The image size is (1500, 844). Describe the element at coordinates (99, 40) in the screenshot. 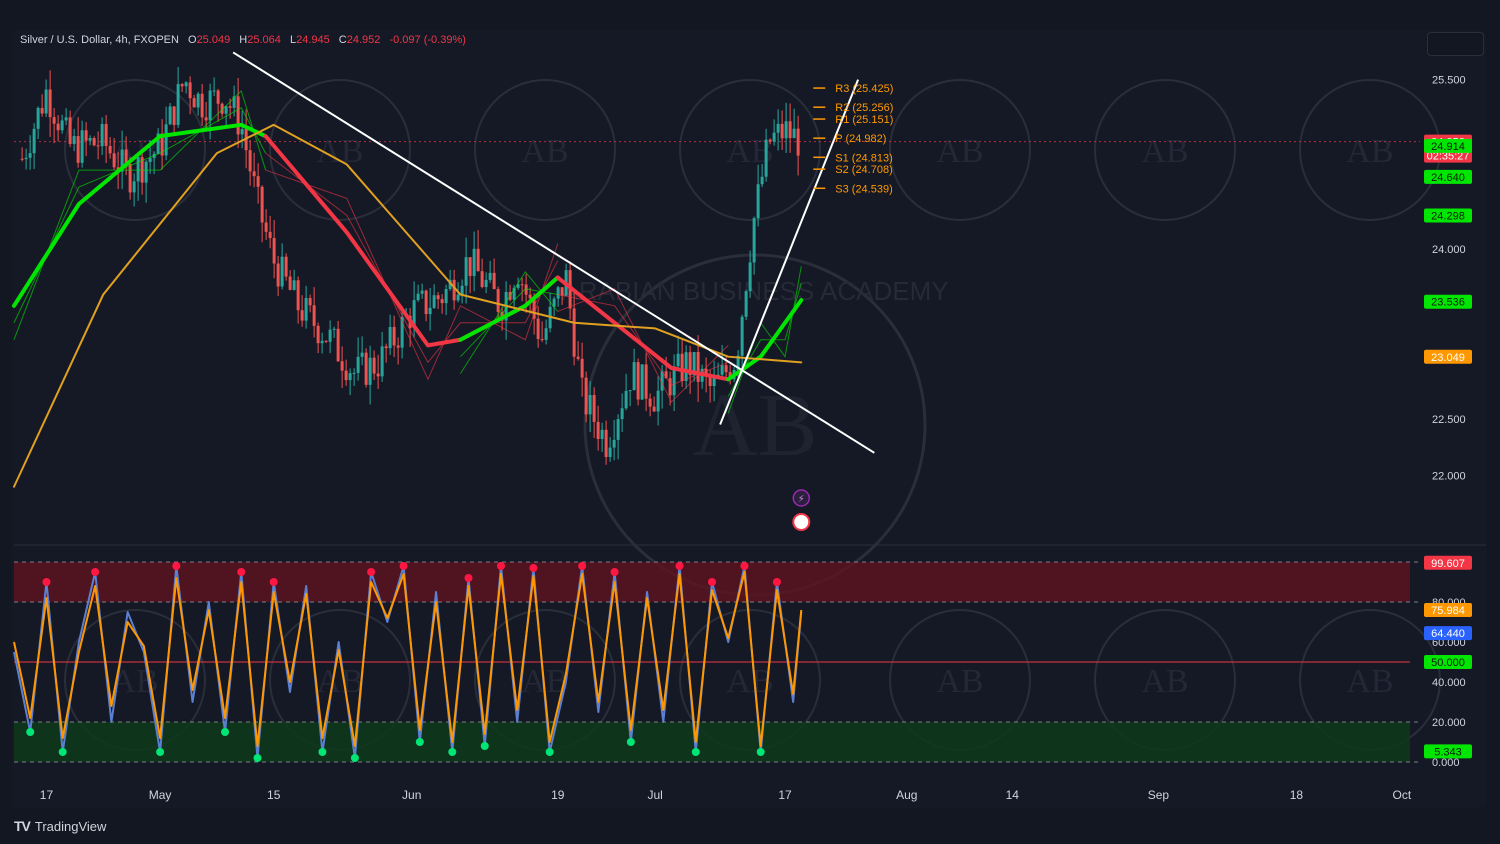

I see `symbol-title: Silver / U.S. Dollar, 4h, FXOPEN` at that location.